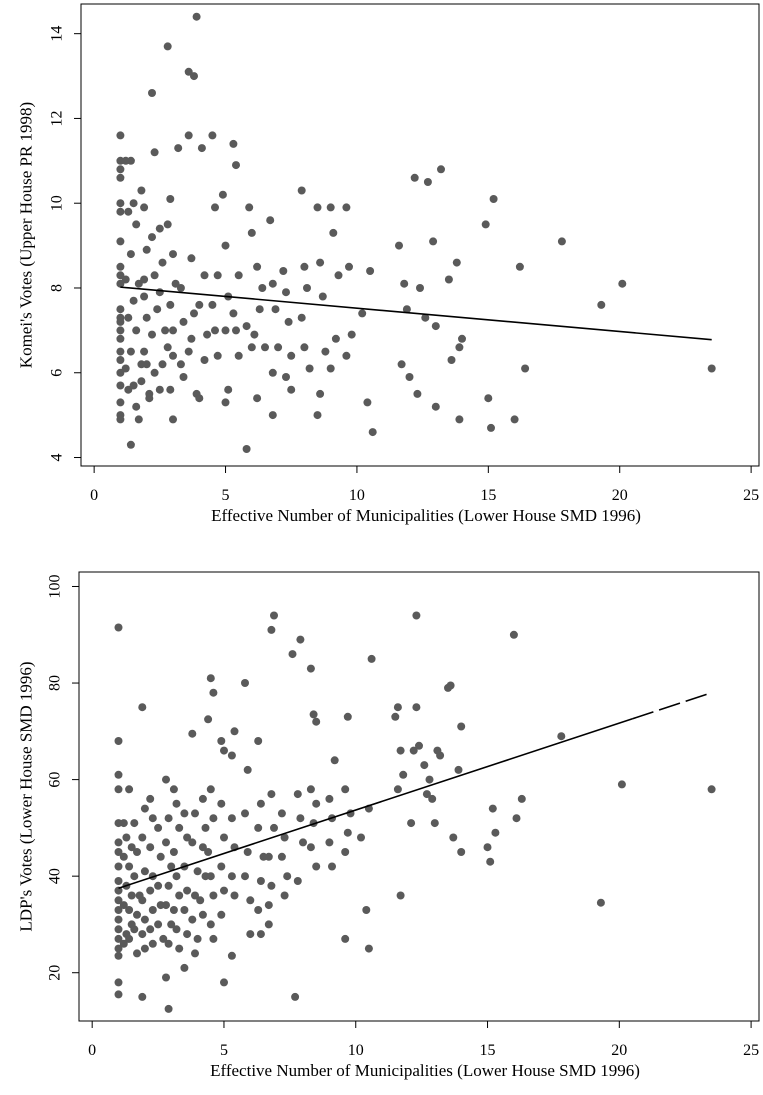  I want to click on fit-line, so click(416, 313).